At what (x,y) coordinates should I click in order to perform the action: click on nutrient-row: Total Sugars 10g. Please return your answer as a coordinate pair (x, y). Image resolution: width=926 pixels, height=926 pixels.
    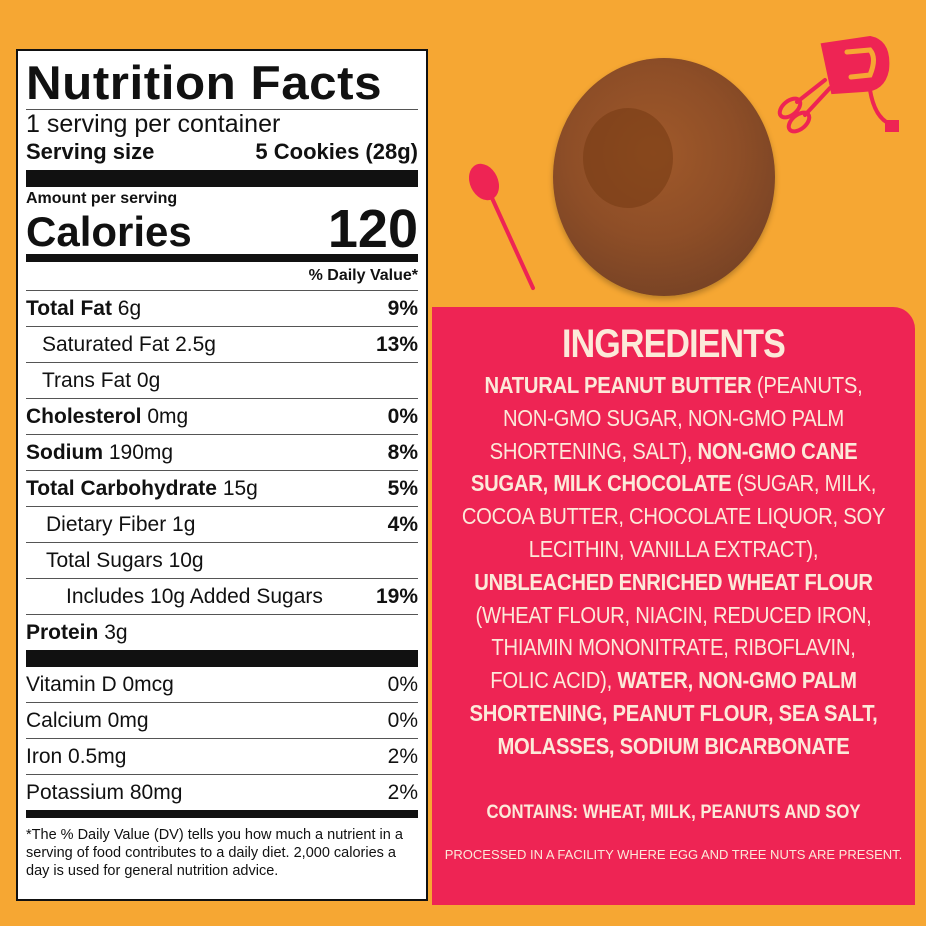
    Looking at the image, I should click on (222, 560).